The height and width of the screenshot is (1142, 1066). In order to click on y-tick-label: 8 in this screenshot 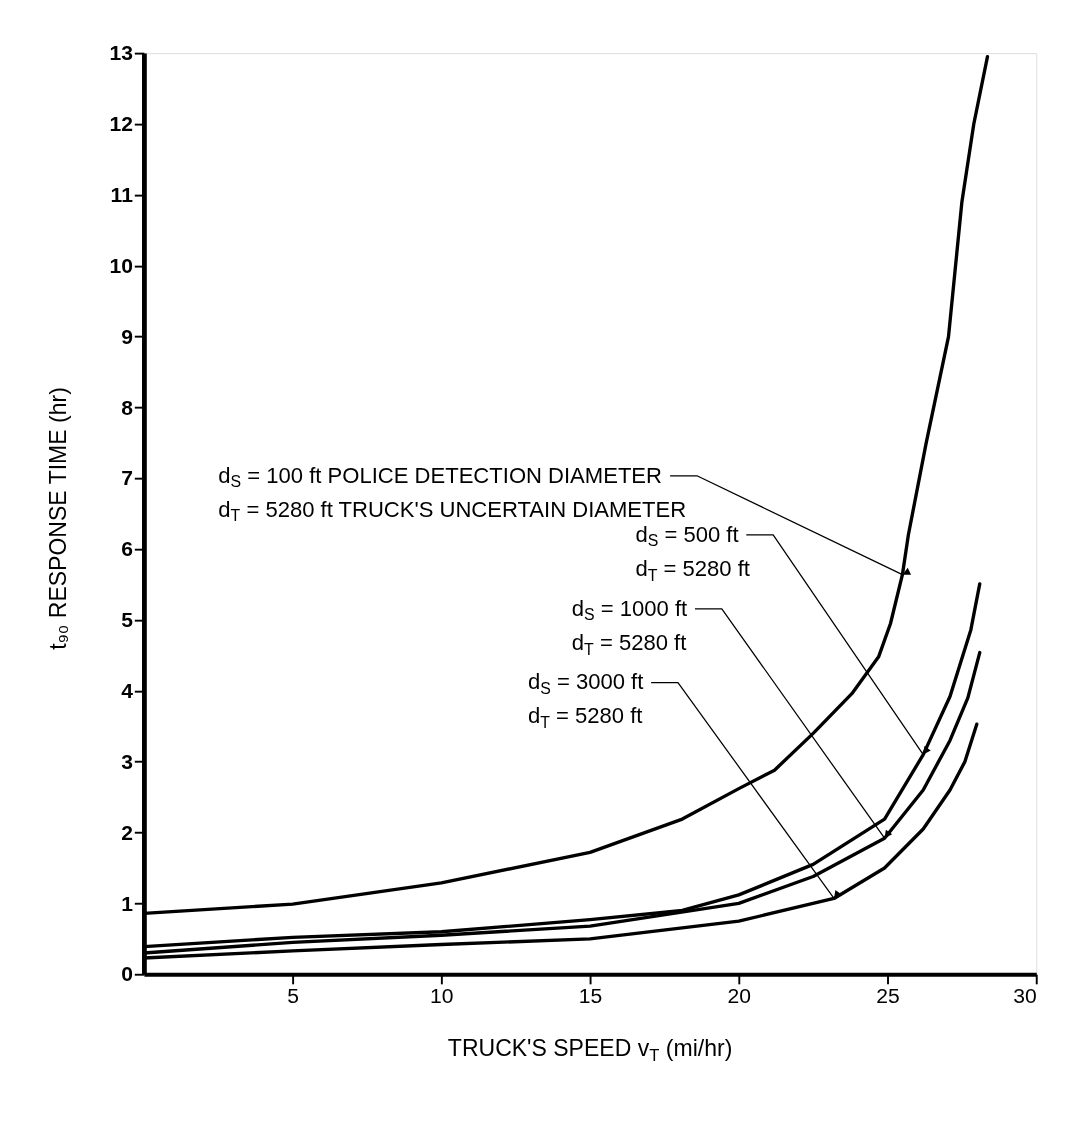, I will do `click(127, 407)`.